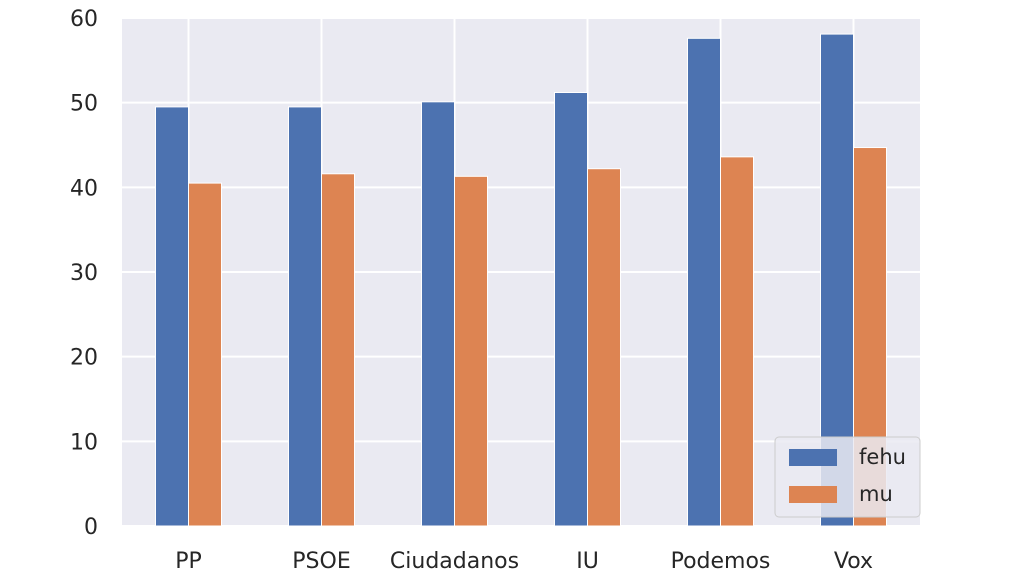 The image size is (1024, 576). I want to click on bar-fehu-iu, so click(571, 309).